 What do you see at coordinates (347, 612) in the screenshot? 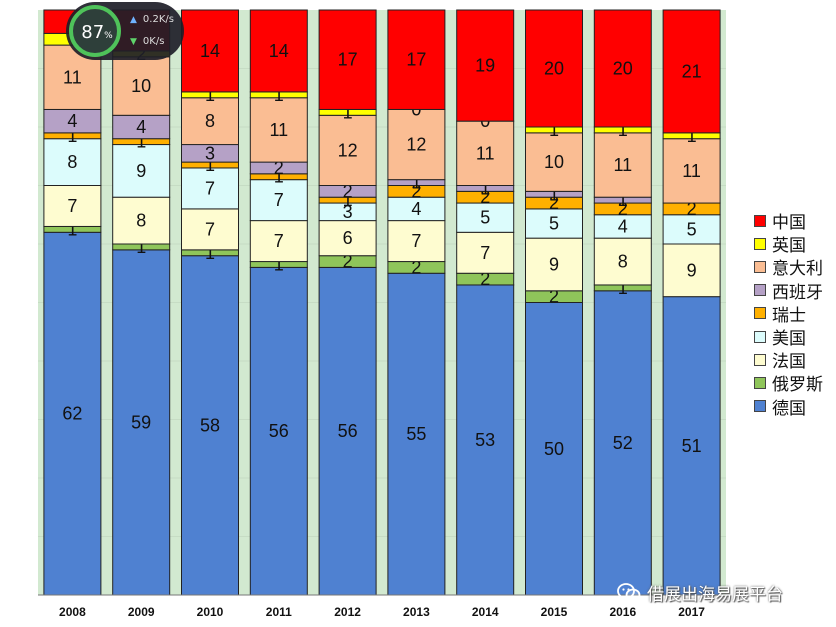
I see `x-tick-label: 2012` at bounding box center [347, 612].